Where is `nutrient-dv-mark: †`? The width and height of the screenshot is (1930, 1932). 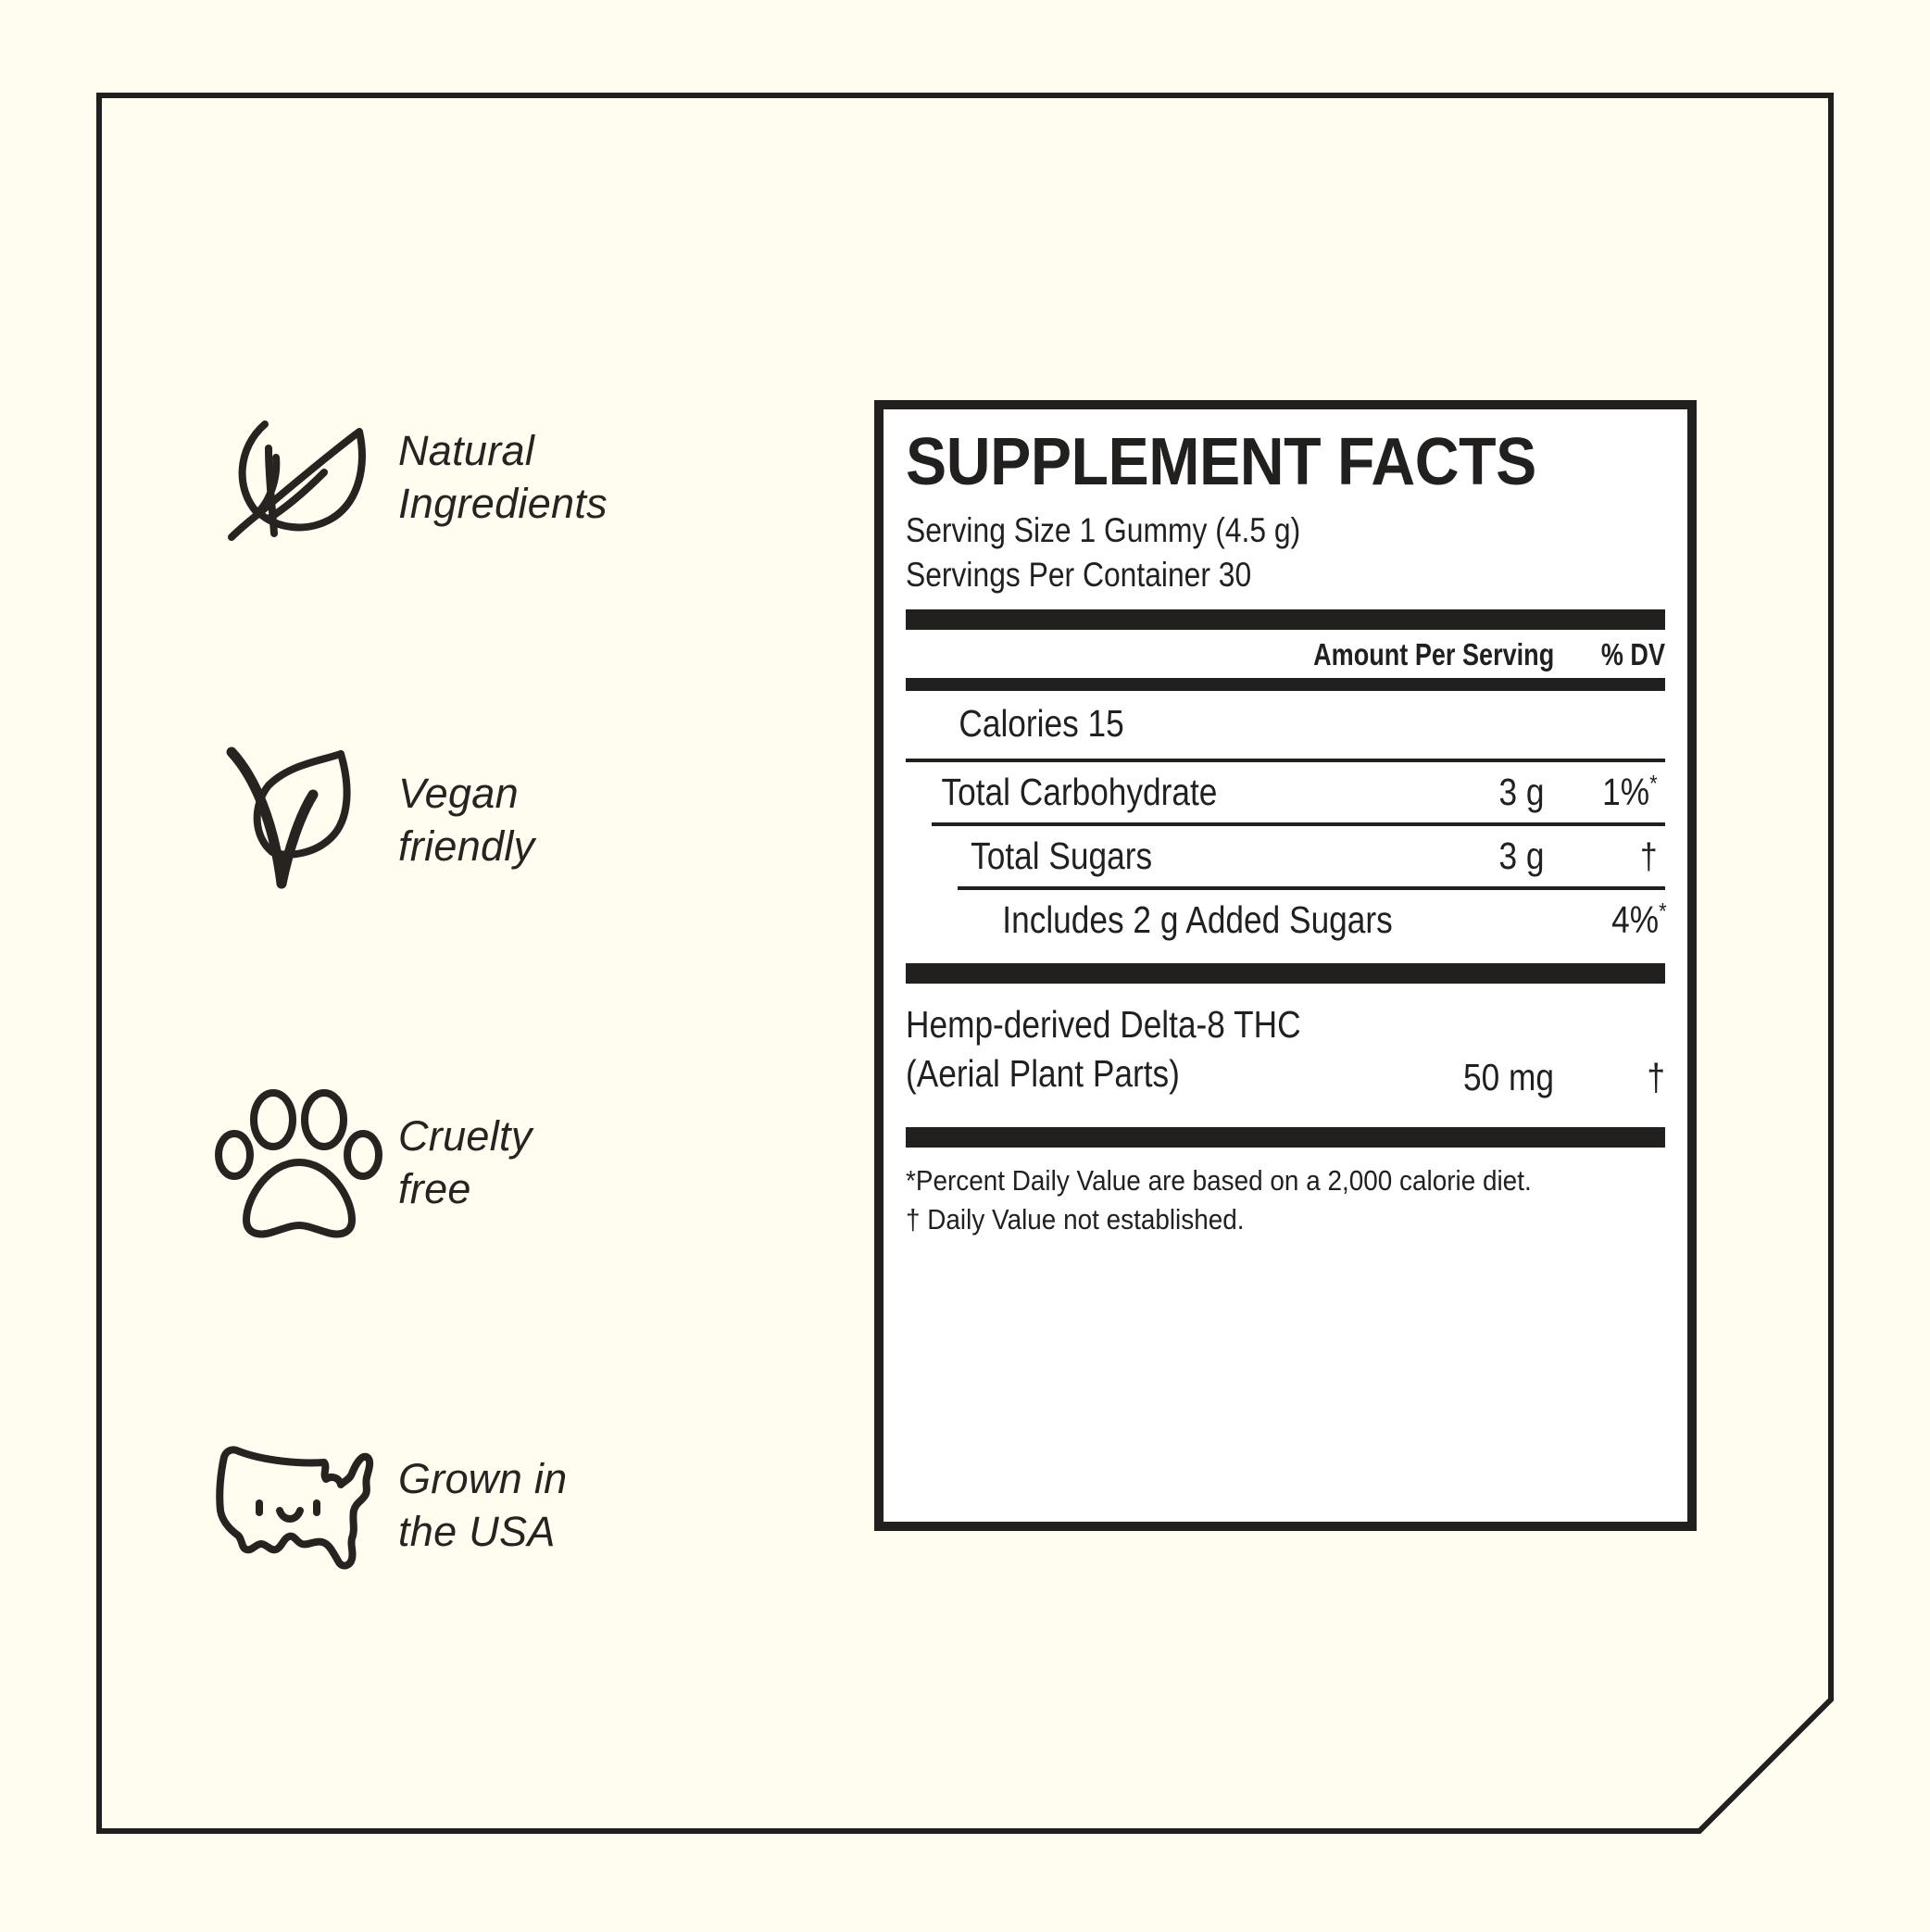 nutrient-dv-mark: † is located at coordinates (1648, 856).